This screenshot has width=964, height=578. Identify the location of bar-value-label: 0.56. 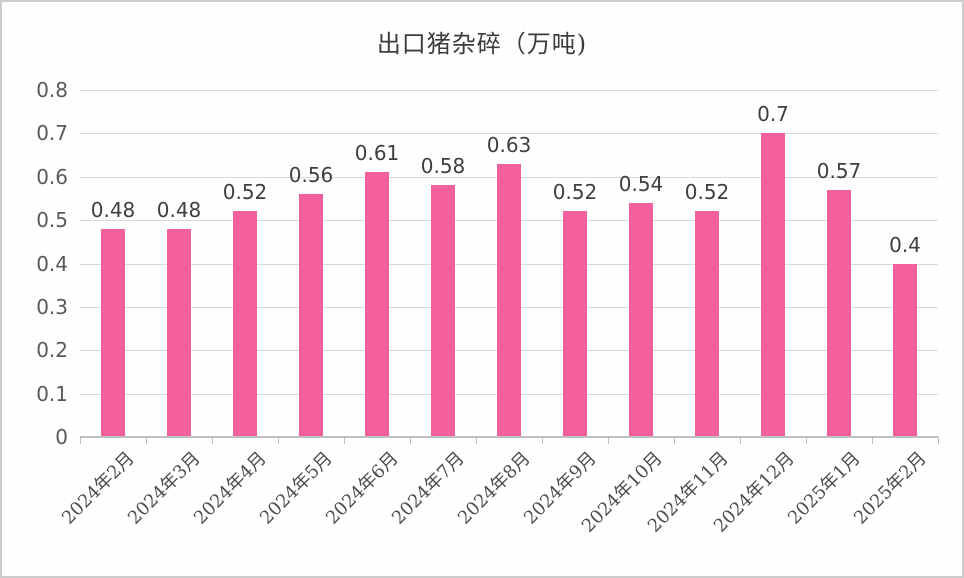
(311, 175).